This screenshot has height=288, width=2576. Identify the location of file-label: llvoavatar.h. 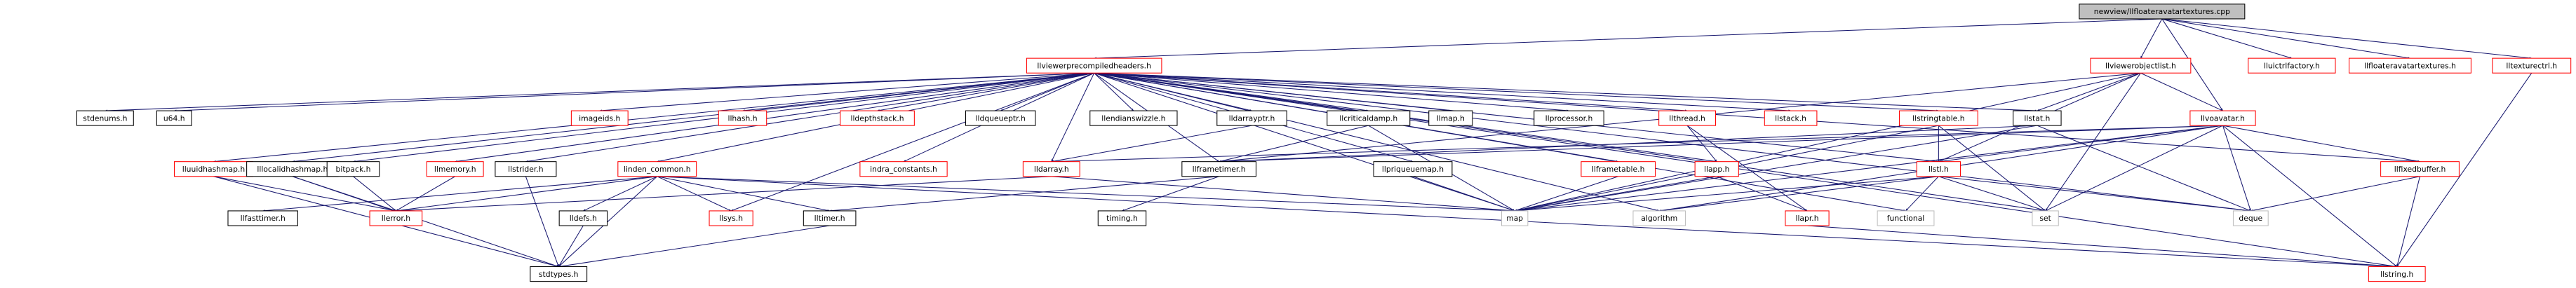
(2223, 118).